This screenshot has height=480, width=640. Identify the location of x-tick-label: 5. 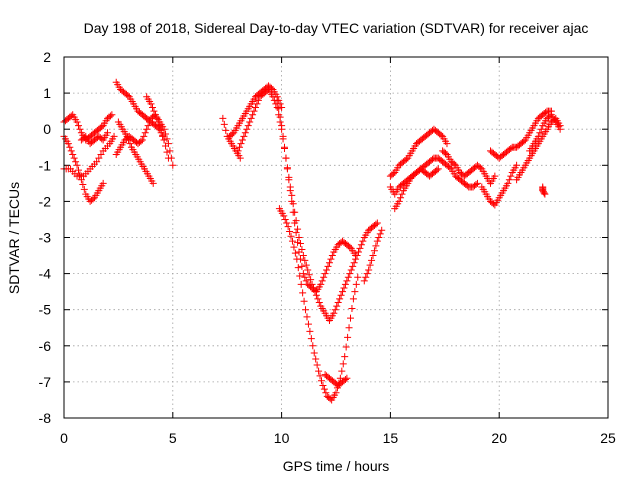
(173, 438).